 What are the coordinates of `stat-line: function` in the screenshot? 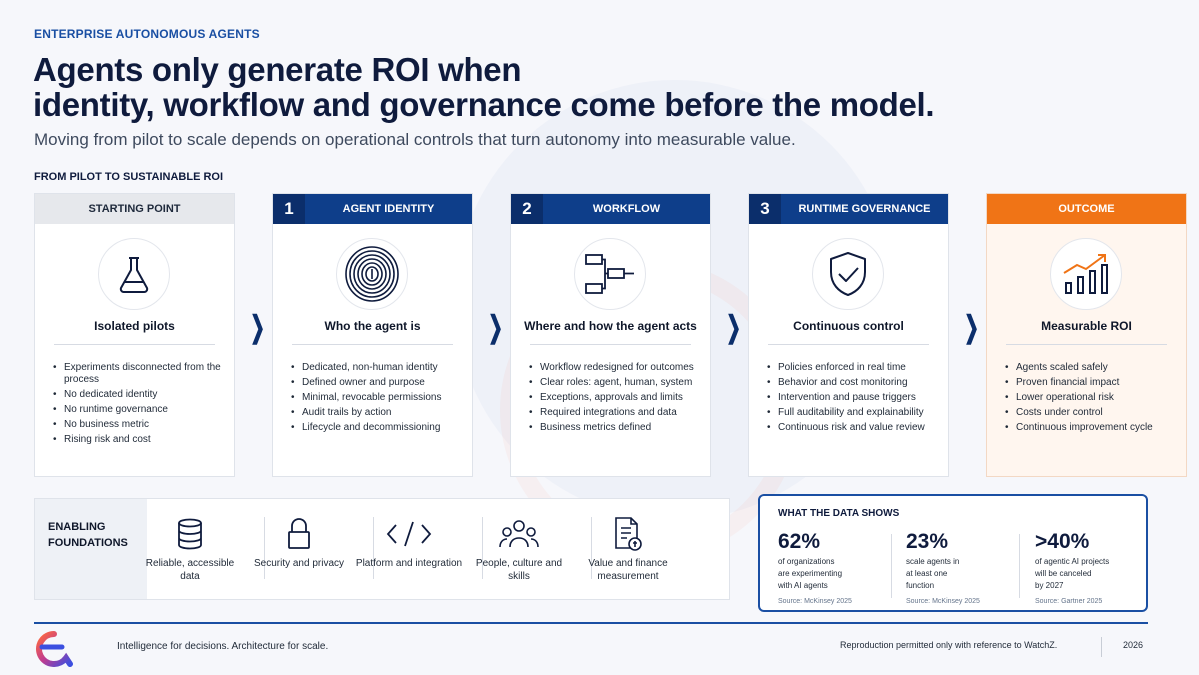 It's located at (920, 585).